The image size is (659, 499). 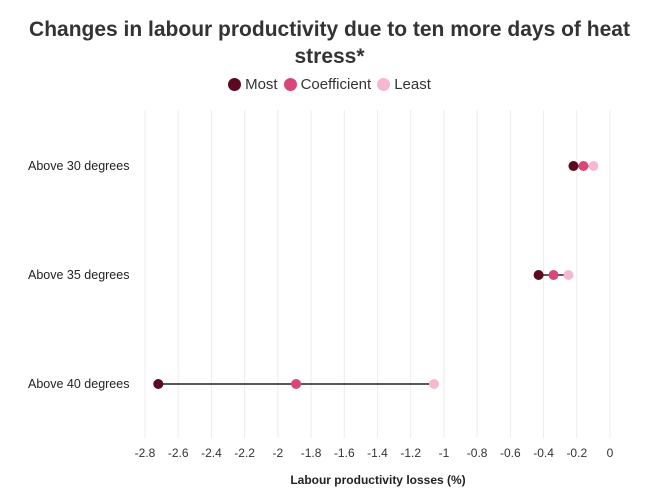 What do you see at coordinates (344, 453) in the screenshot?
I see `x-tick-label: -1.6` at bounding box center [344, 453].